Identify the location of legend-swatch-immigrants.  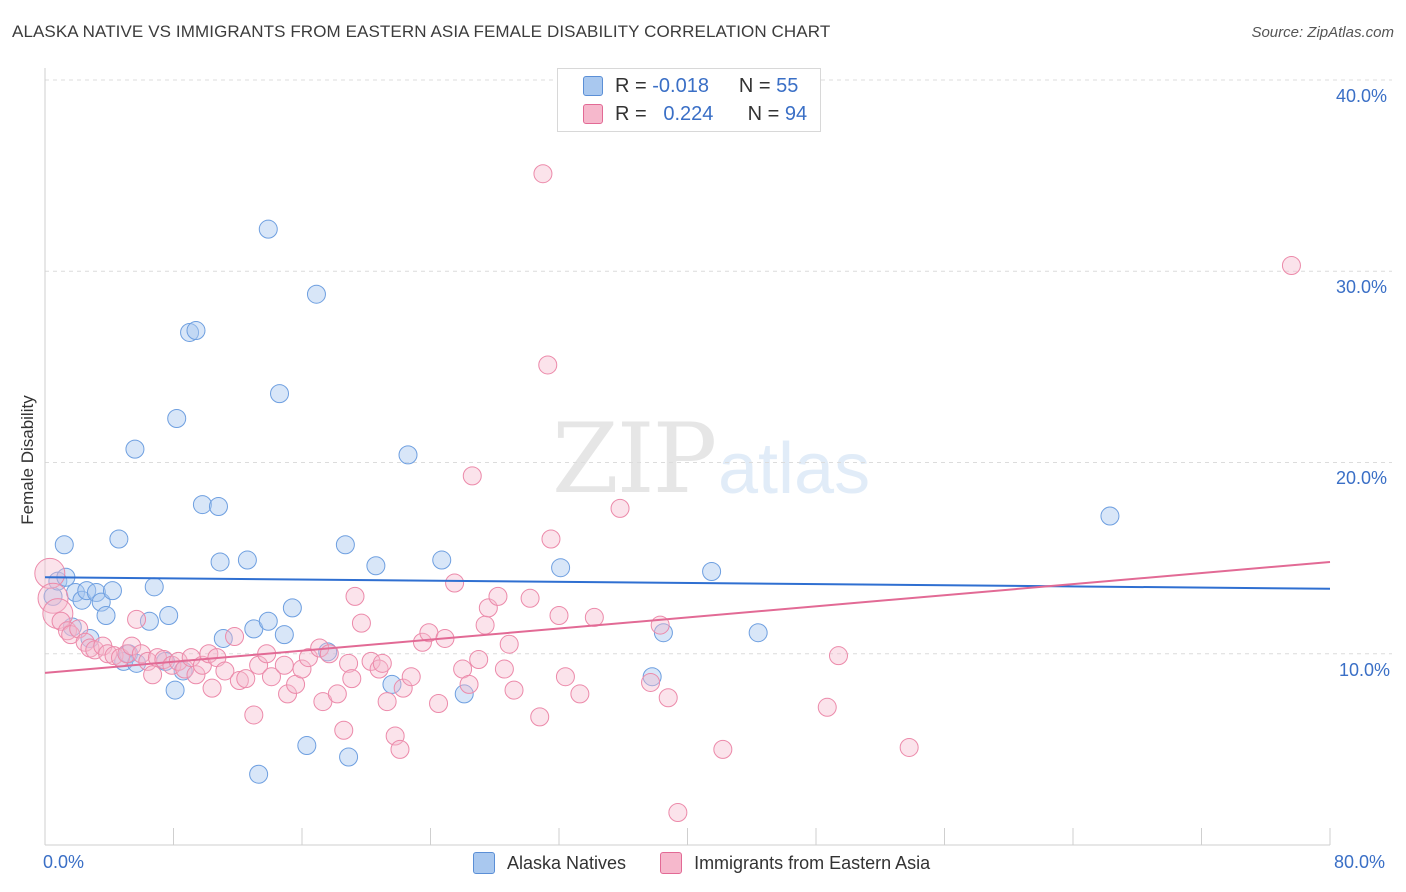
(671, 863).